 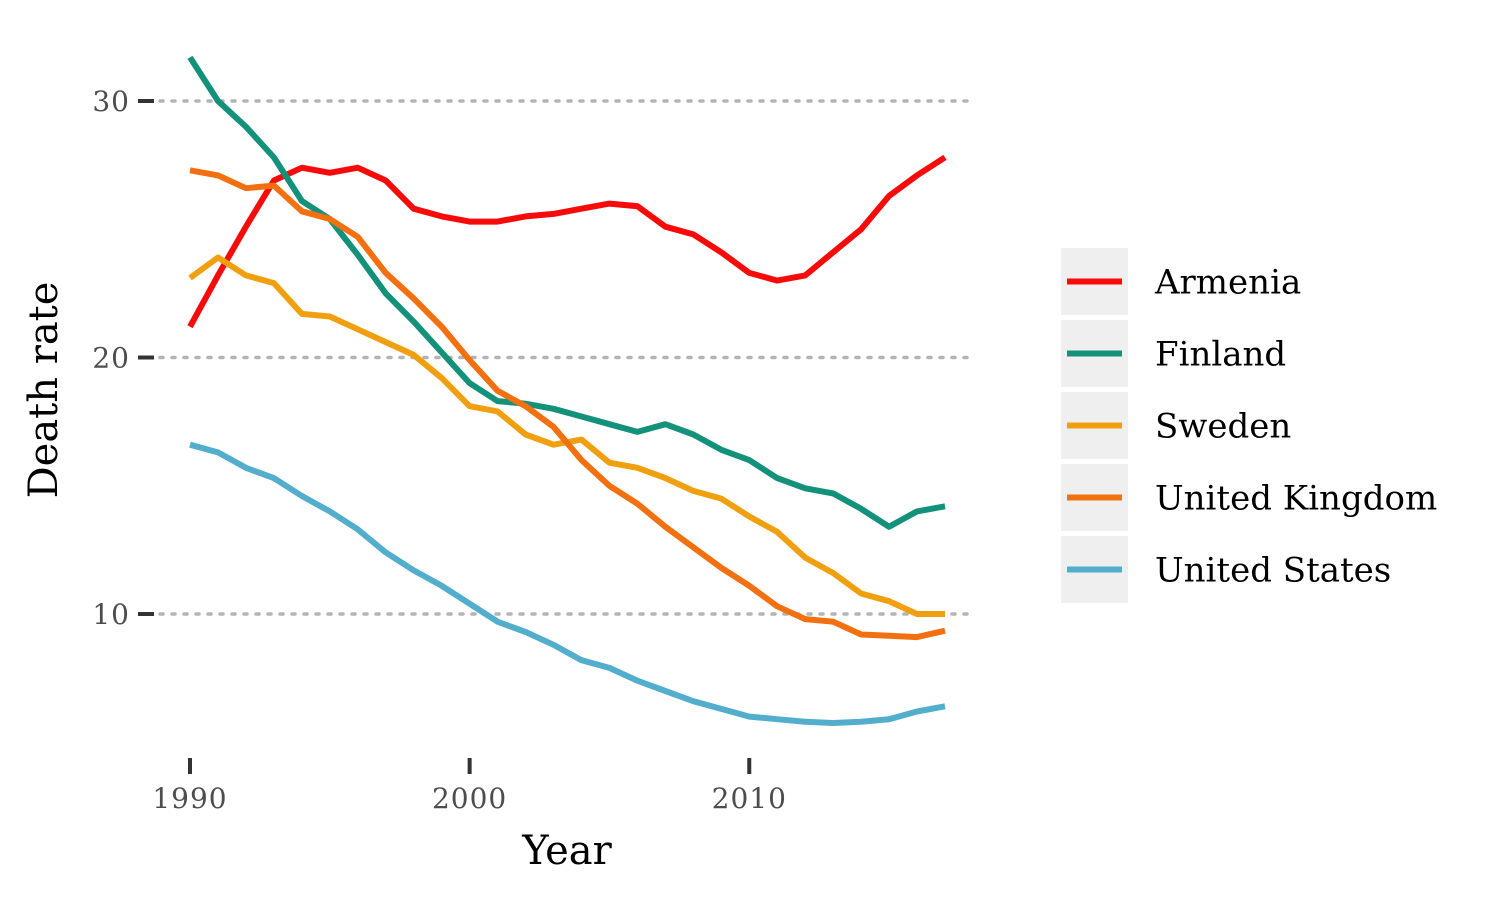 I want to click on legend-item-united-states: United States, so click(x=1226, y=569).